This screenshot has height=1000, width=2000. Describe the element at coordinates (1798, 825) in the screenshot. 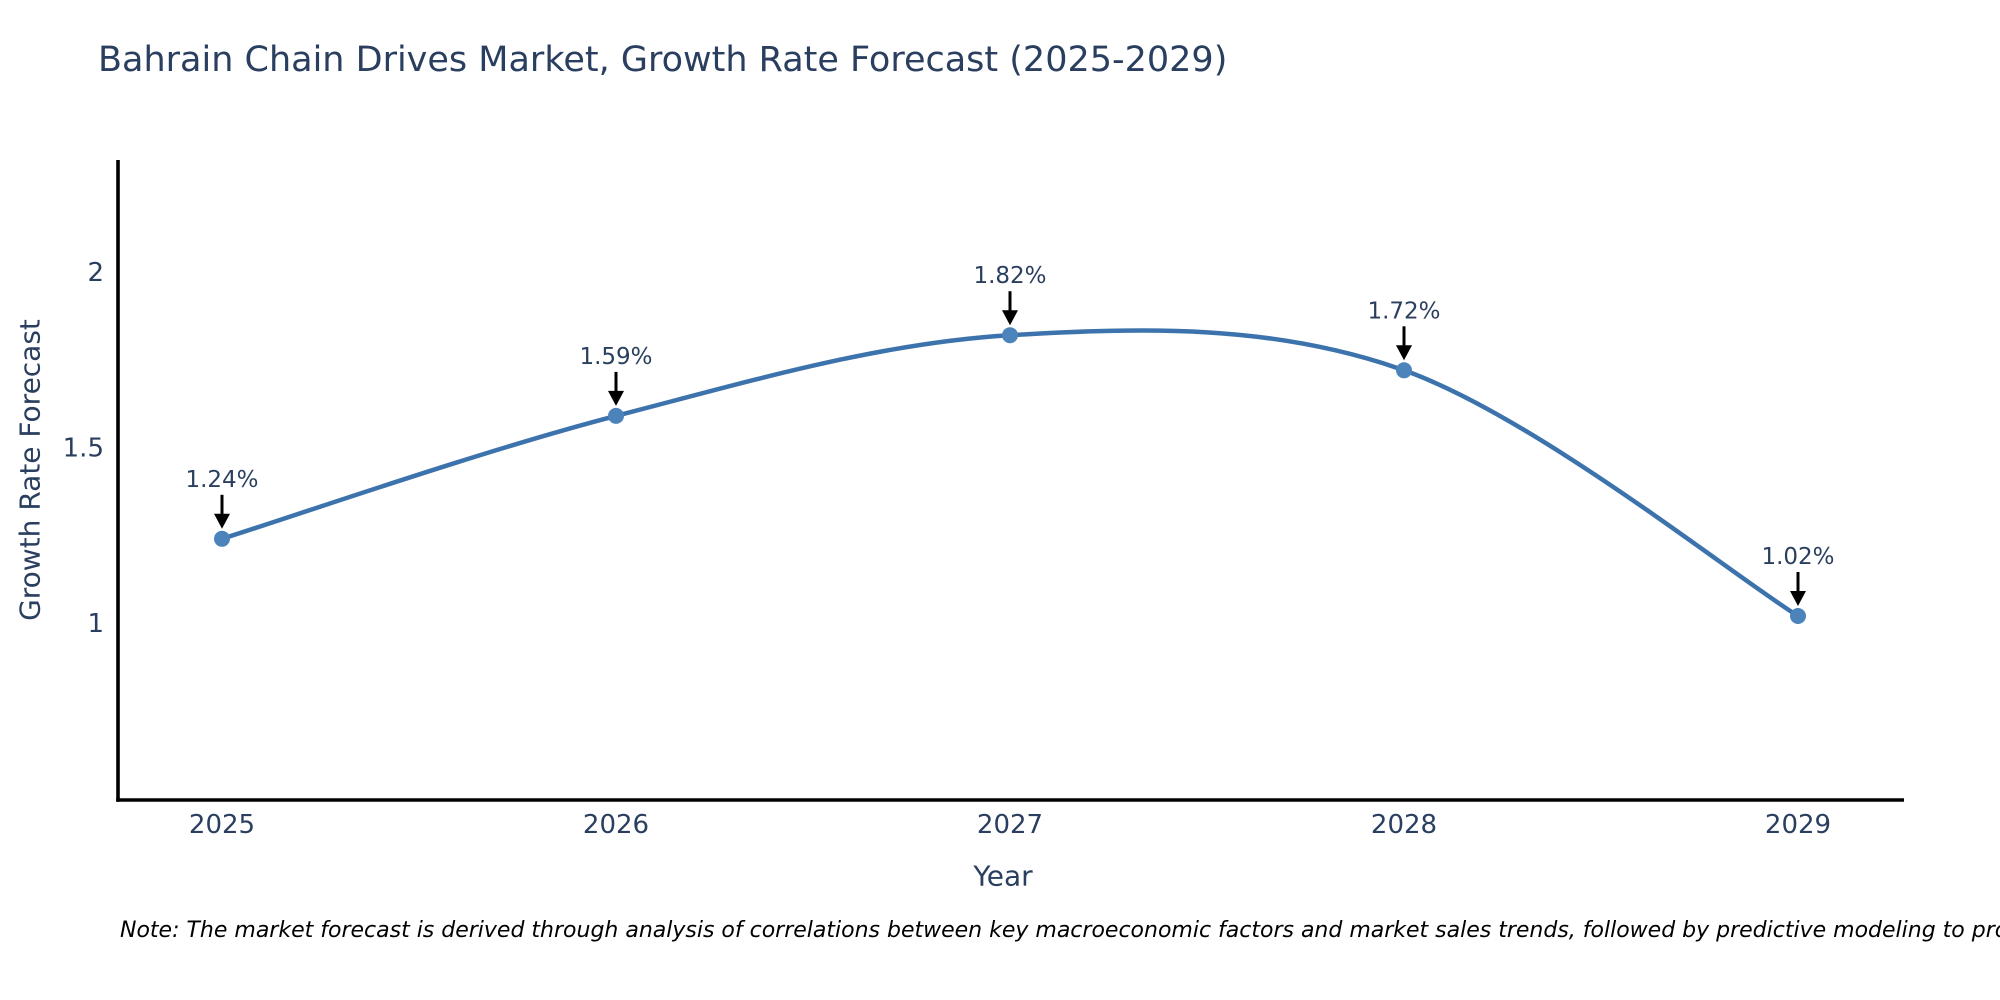

I see `x-tick-label: 2029` at that location.